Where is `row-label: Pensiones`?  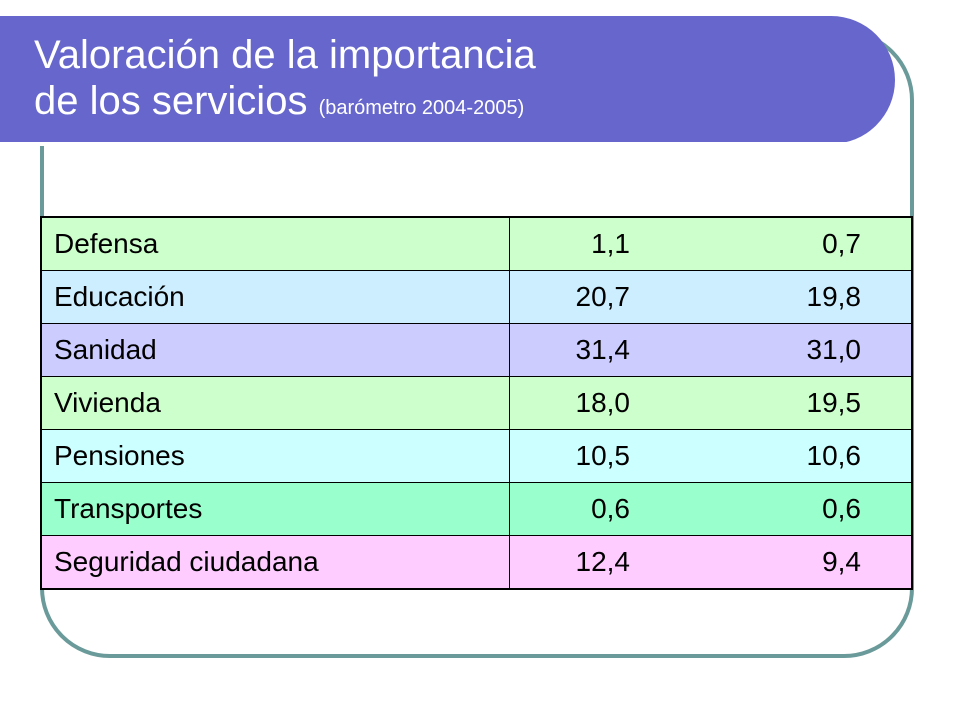
row-label: Pensiones is located at coordinates (275, 456).